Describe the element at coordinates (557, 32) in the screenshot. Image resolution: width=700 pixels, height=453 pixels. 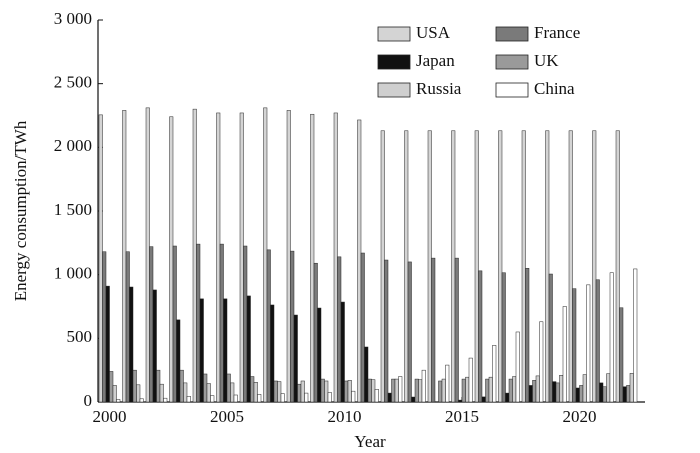
I see `legend-label: France` at that location.